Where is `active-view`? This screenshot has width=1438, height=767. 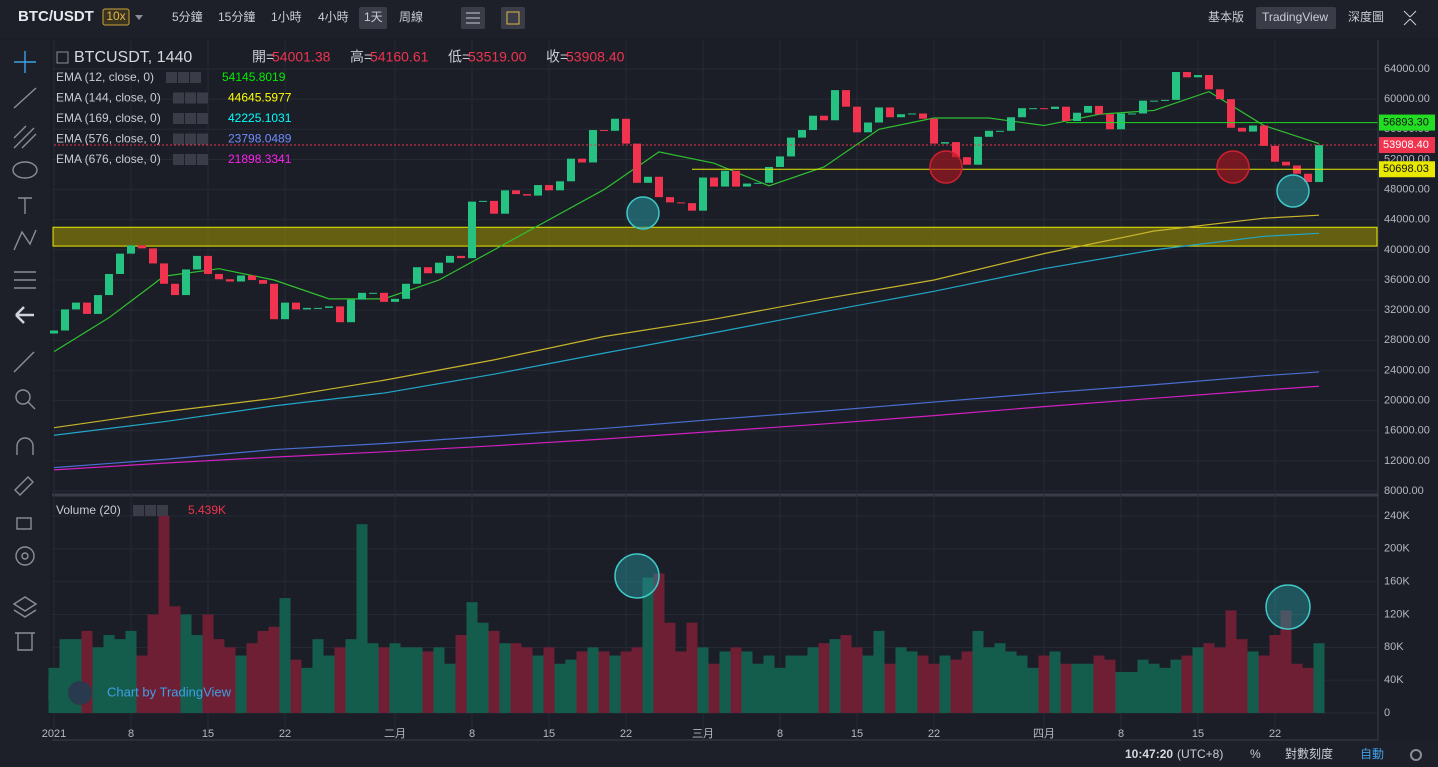 active-view is located at coordinates (1296, 18).